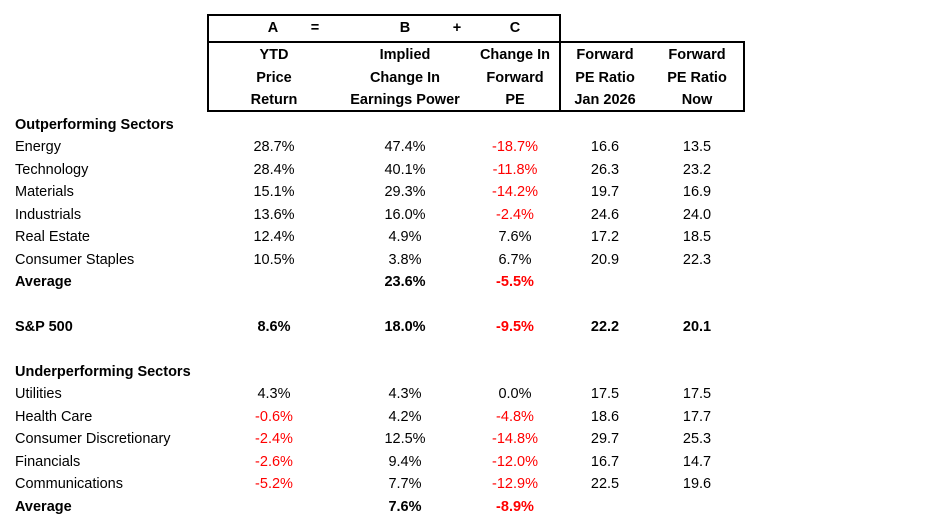  I want to click on column-header-pe-now-line3: Now, so click(697, 100).